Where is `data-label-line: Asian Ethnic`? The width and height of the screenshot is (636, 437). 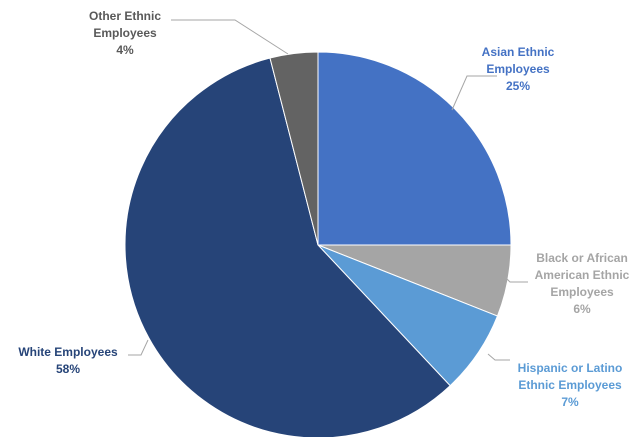 data-label-line: Asian Ethnic is located at coordinates (518, 52).